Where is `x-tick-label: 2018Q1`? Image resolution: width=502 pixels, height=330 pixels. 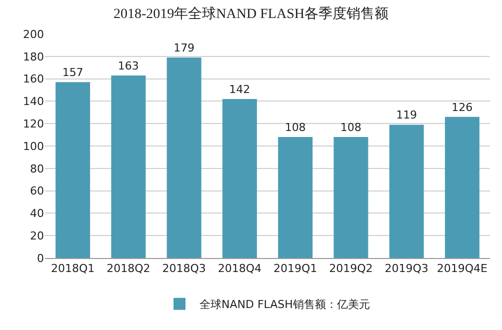
x-tick-label: 2018Q1 is located at coordinates (72, 269).